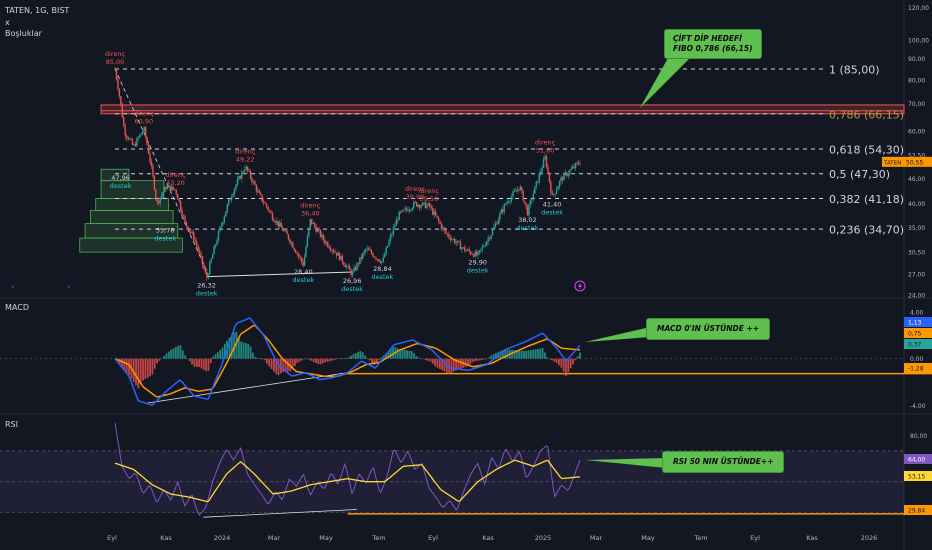 This screenshot has height=550, width=932. What do you see at coordinates (918, 436) in the screenshot?
I see `rsi-axis-tick: 80,00` at bounding box center [918, 436].